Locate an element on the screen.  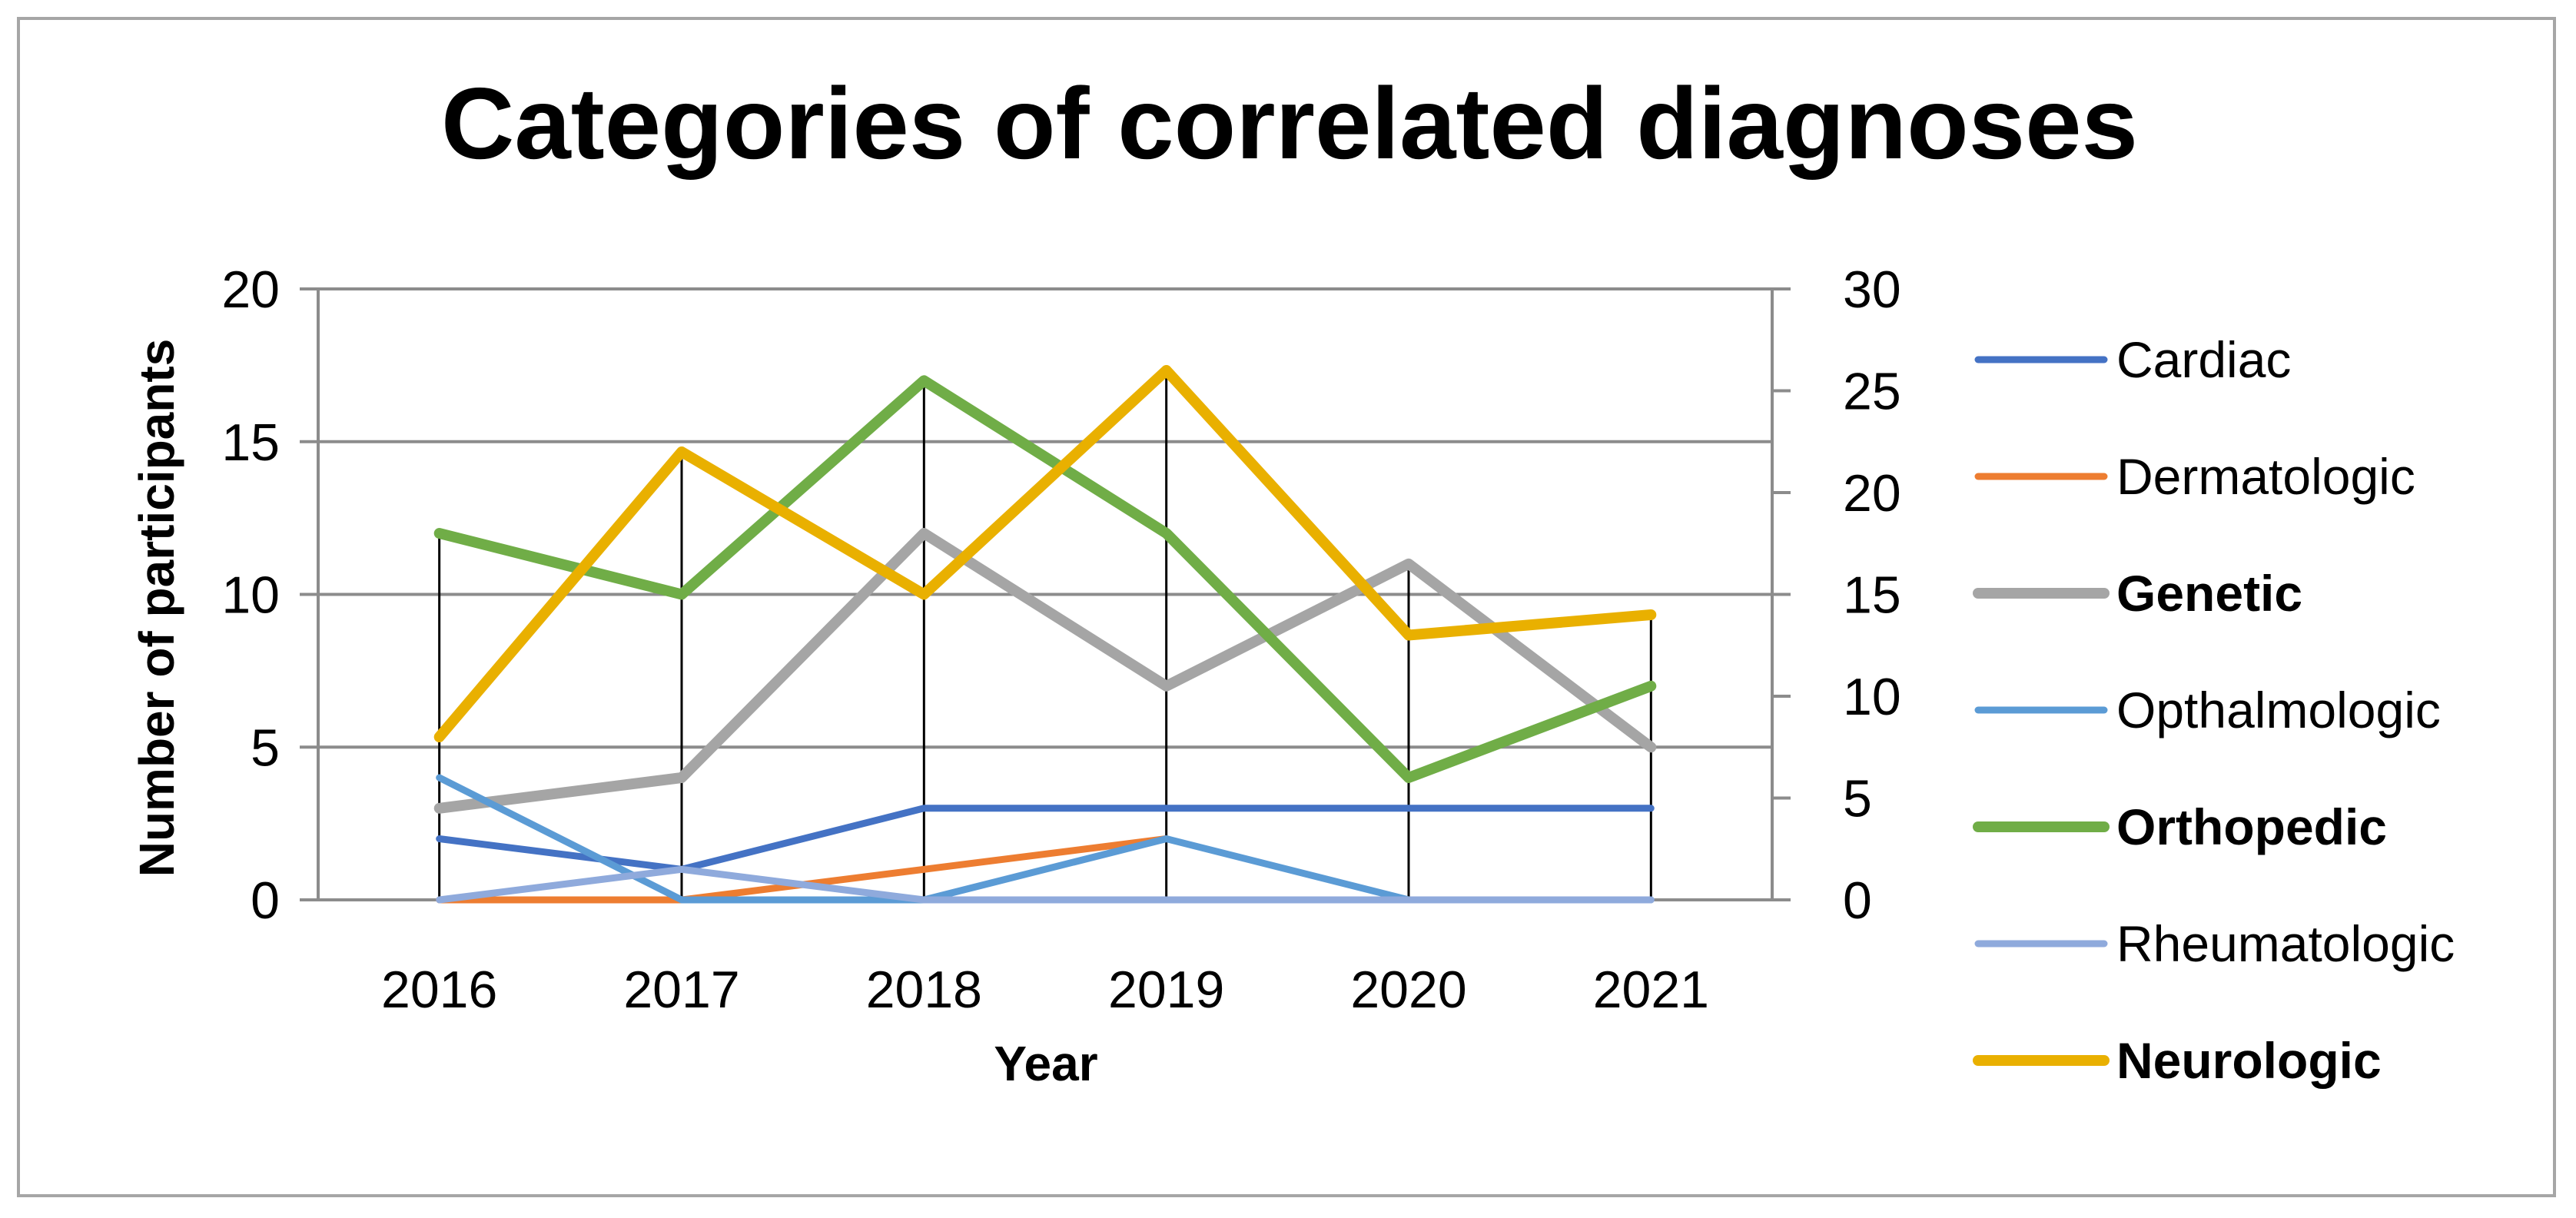
legend-label: Rheumatologic is located at coordinates (2285, 943).